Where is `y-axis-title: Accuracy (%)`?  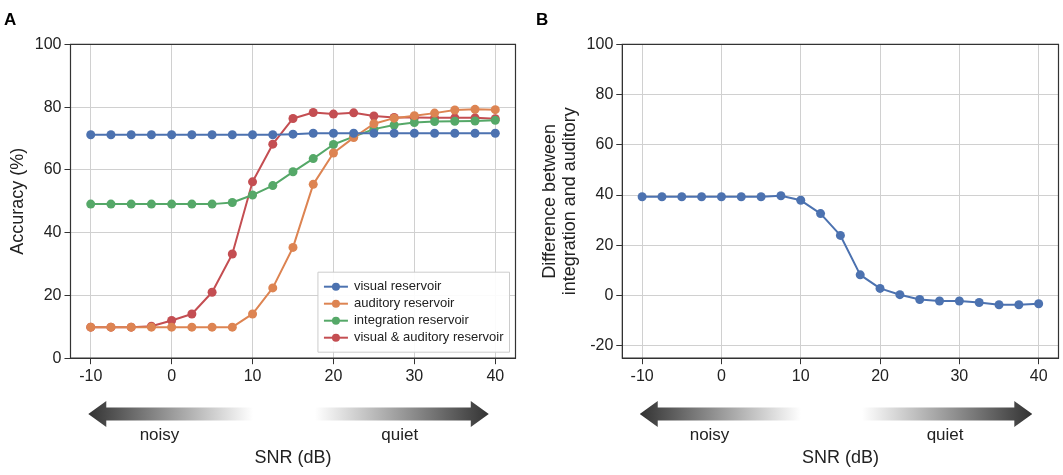
y-axis-title: Accuracy (%) is located at coordinates (16, 201).